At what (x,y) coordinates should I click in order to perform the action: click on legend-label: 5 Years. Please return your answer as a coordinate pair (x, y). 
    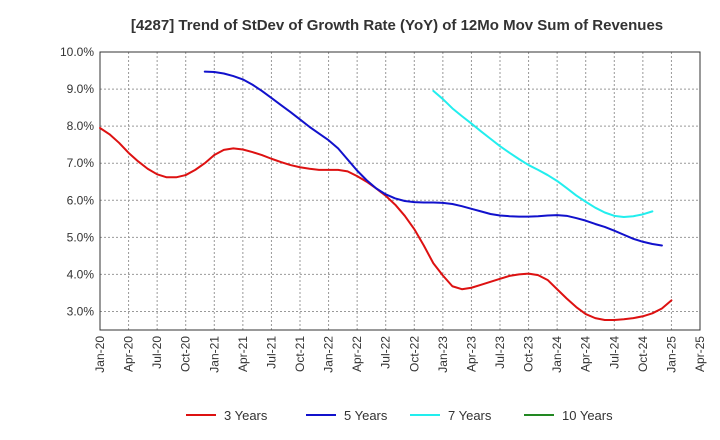
    Looking at the image, I should click on (366, 415).